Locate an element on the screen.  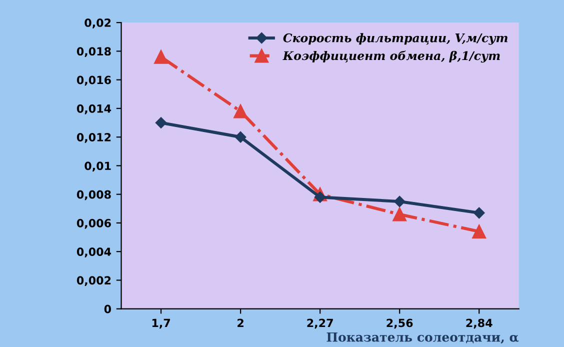
y-tick-label: 0,002 is located at coordinates (93, 281).